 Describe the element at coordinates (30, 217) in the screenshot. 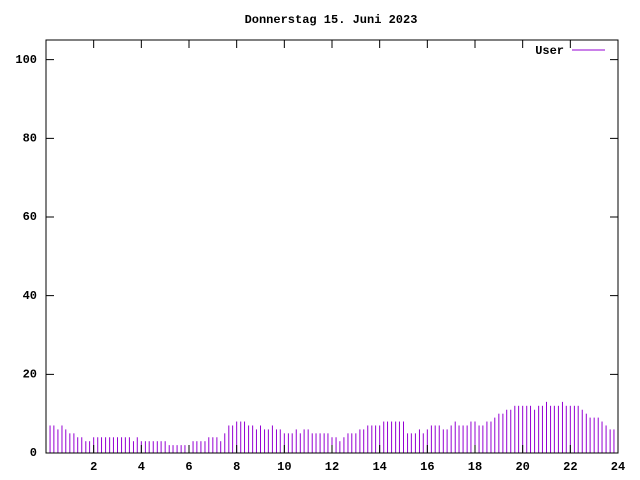

I see `y-tick-label: 60` at that location.